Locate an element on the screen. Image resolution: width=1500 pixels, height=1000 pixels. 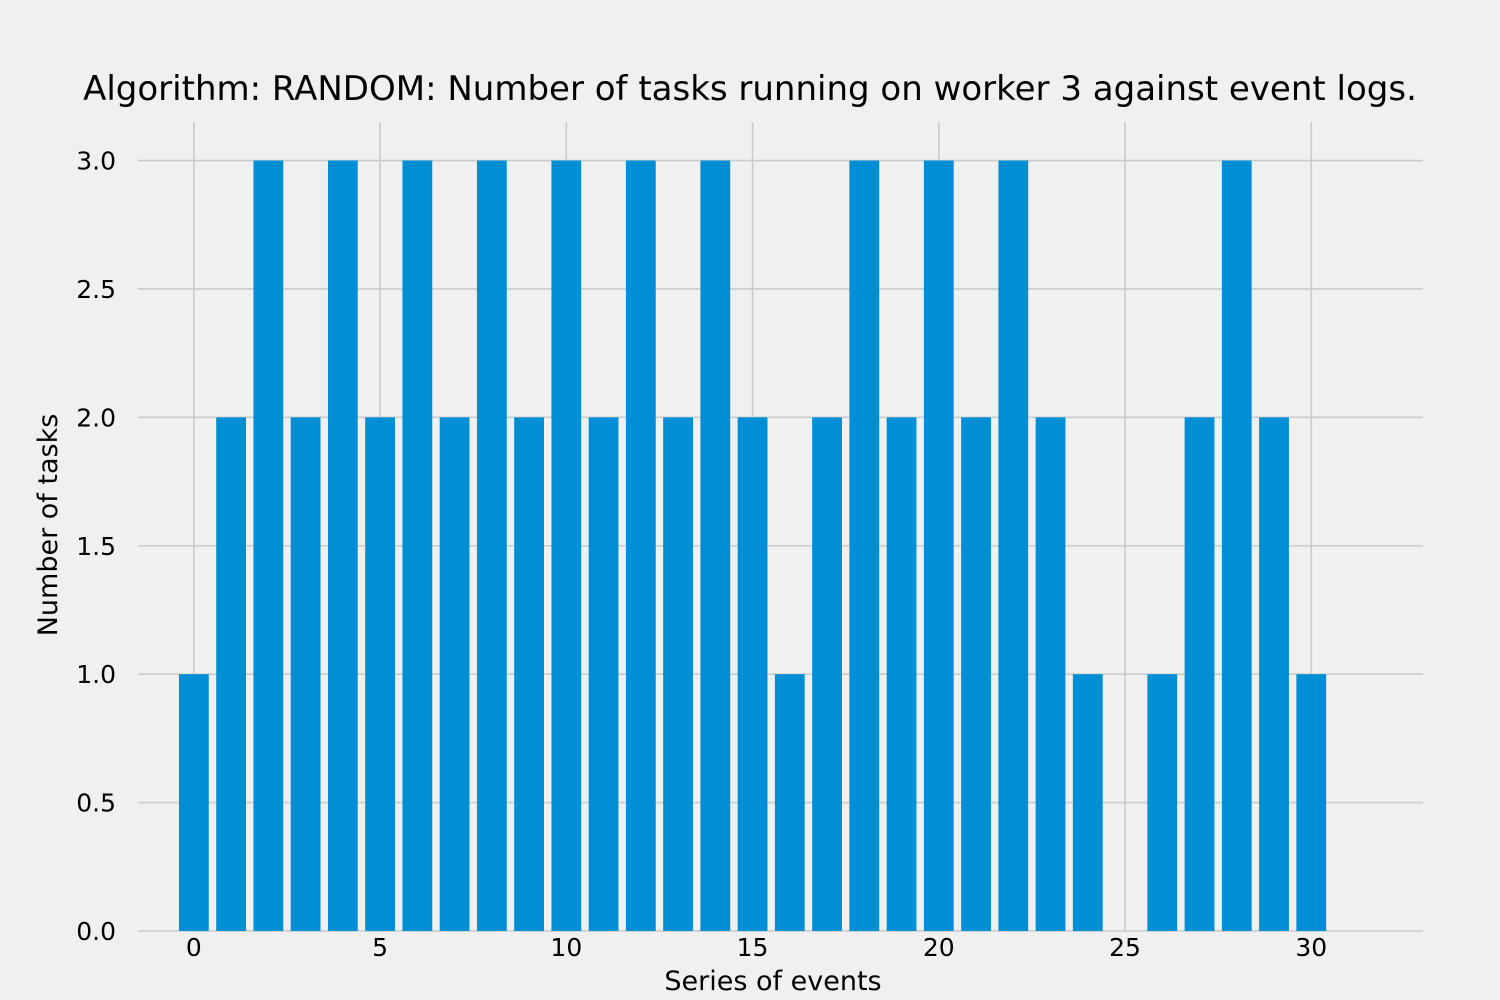
y-tick-label: 1.5 is located at coordinates (96, 546).